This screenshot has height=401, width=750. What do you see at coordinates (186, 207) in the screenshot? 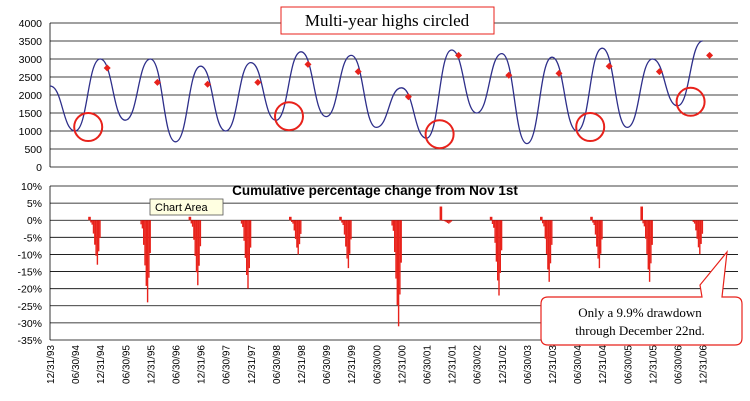
I see `chart-area-tooltip: Chart Area` at bounding box center [186, 207].